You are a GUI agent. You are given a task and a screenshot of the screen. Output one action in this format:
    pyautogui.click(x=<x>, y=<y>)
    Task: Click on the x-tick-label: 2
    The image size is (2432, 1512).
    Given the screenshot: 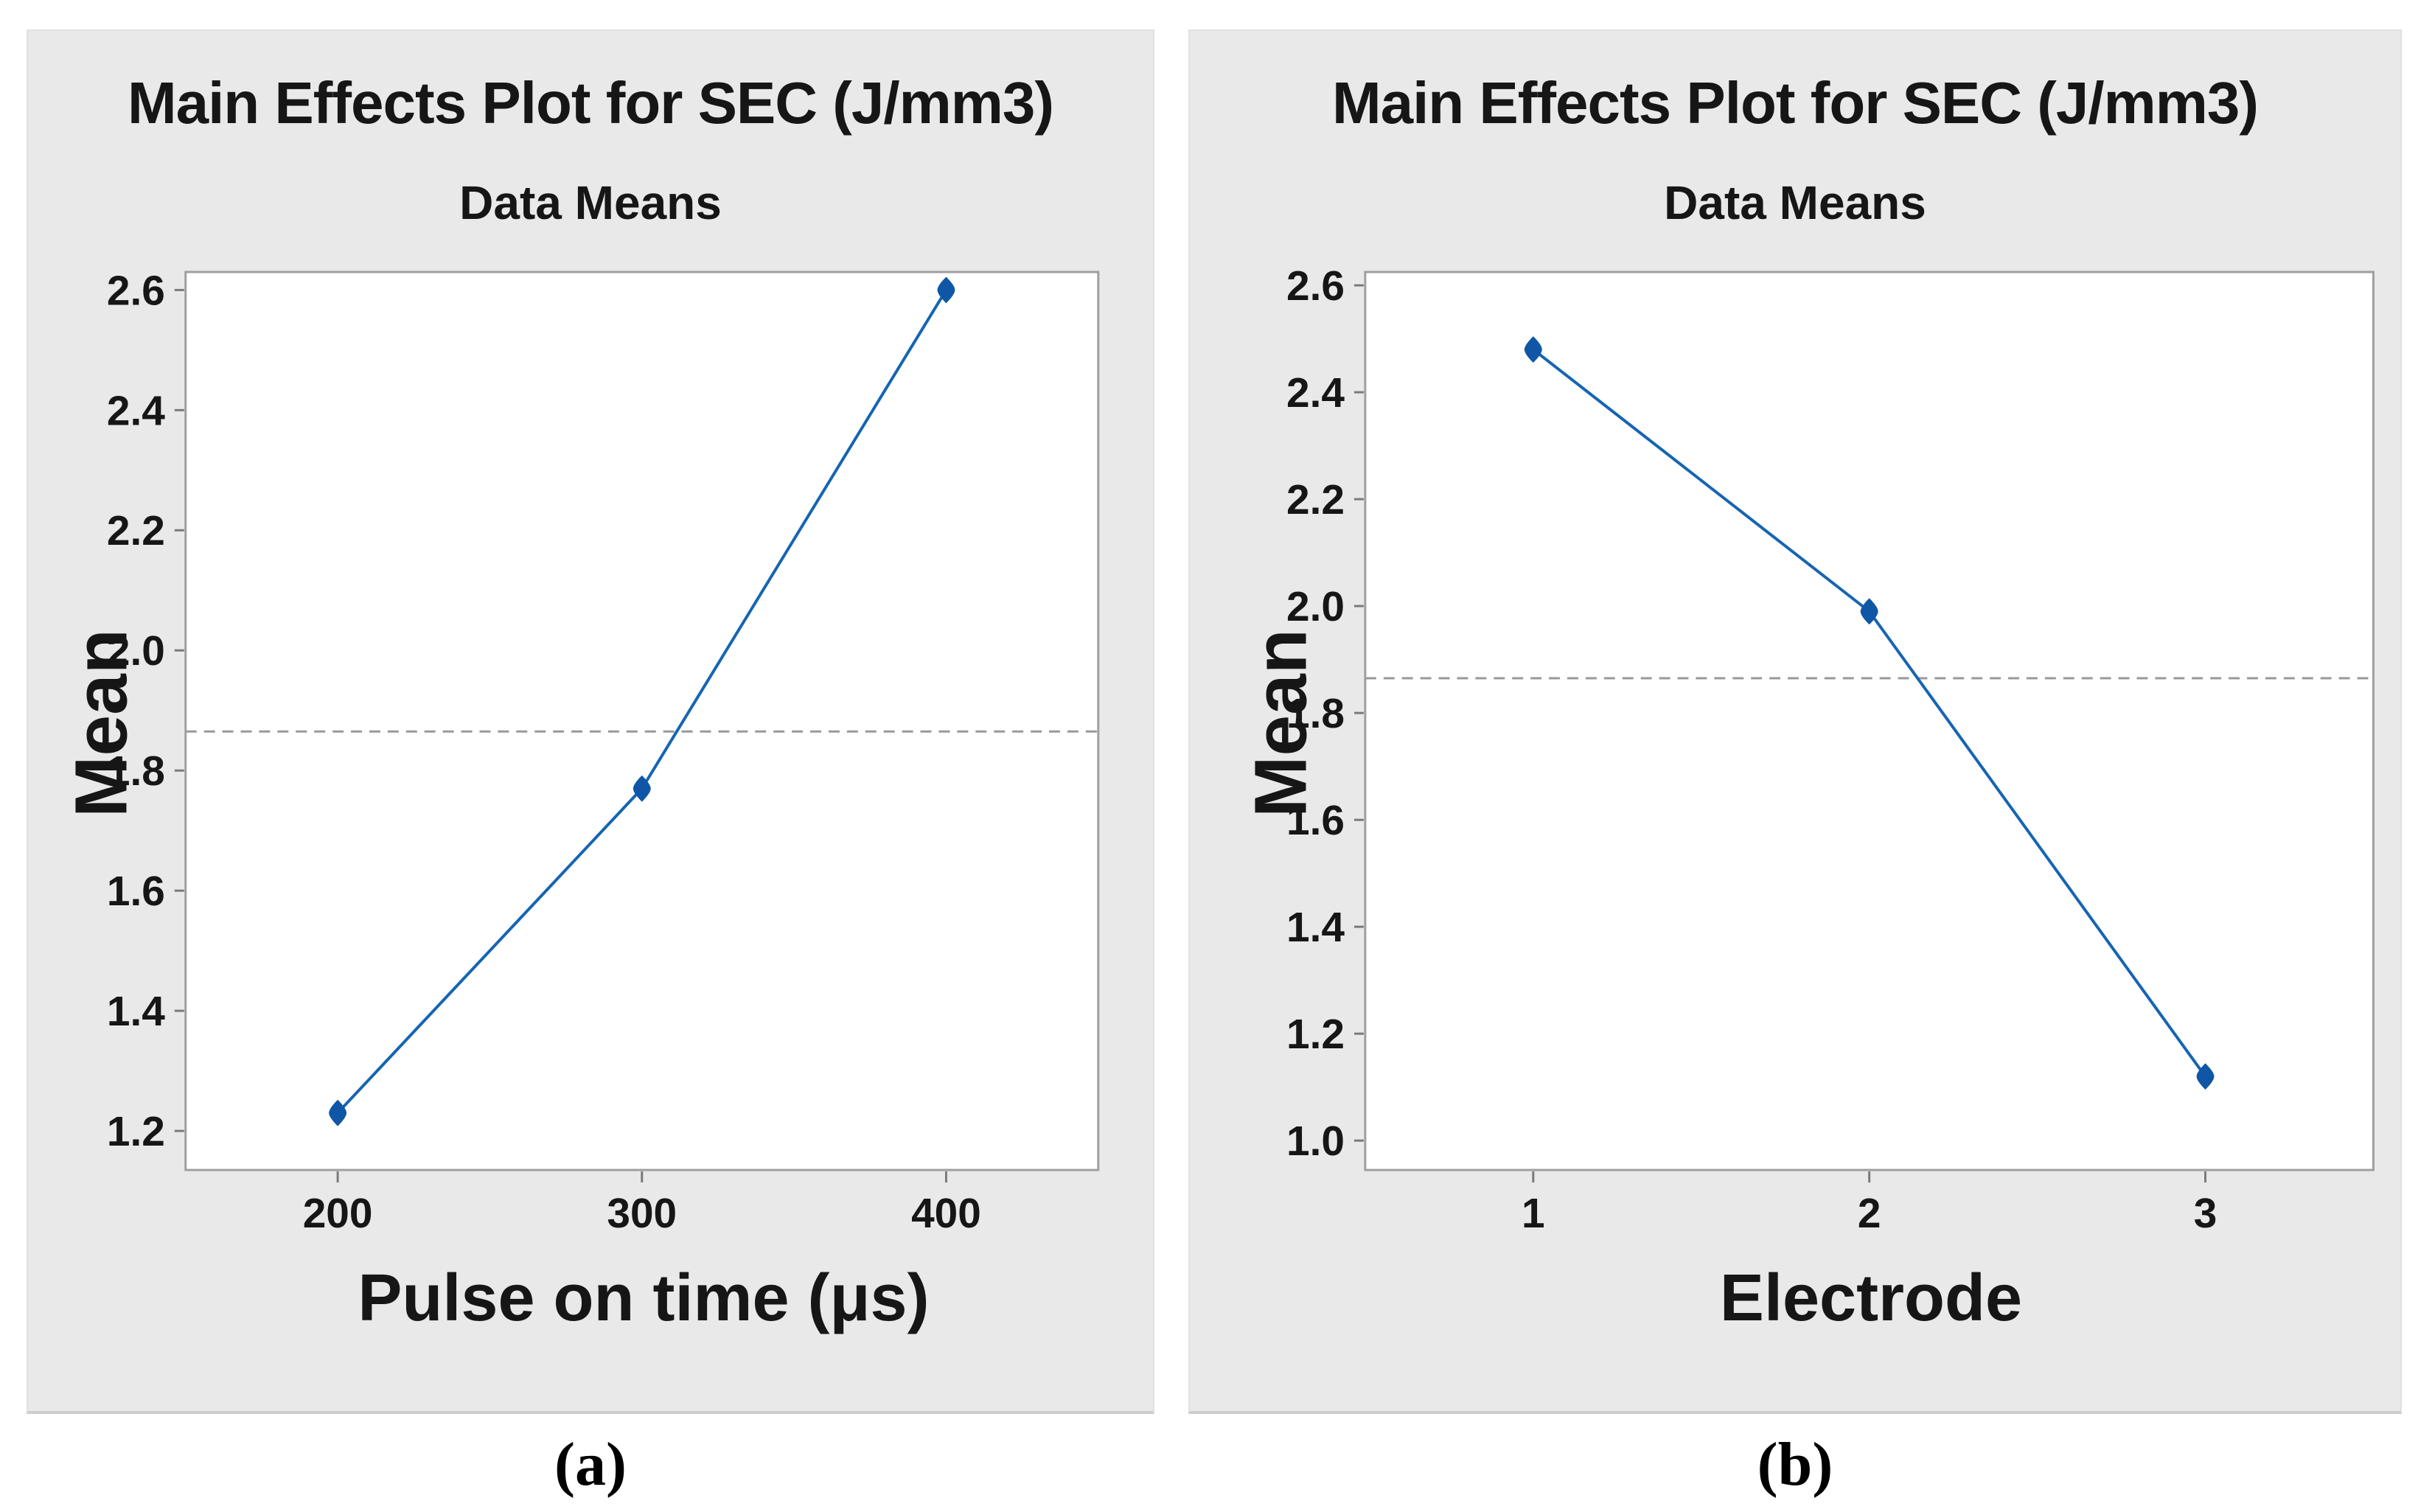 What is the action you would take?
    pyautogui.click(x=1869, y=1214)
    